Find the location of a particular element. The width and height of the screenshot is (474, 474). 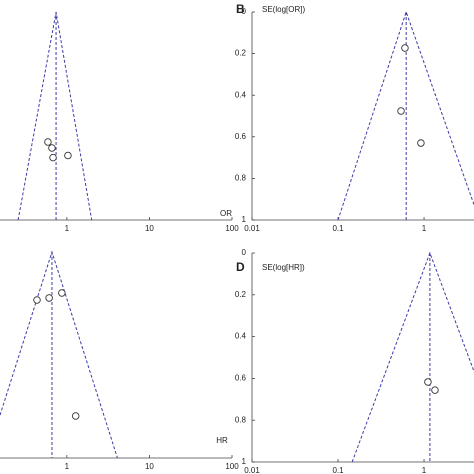

x-axis-label: HR is located at coordinates (222, 440).